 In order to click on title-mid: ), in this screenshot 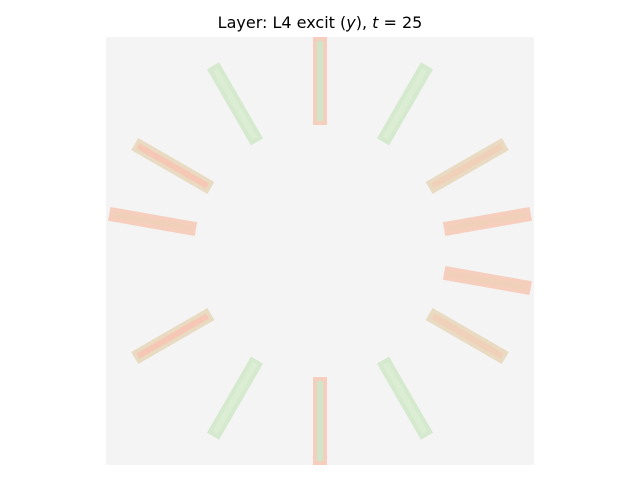, I will do `click(364, 22)`.